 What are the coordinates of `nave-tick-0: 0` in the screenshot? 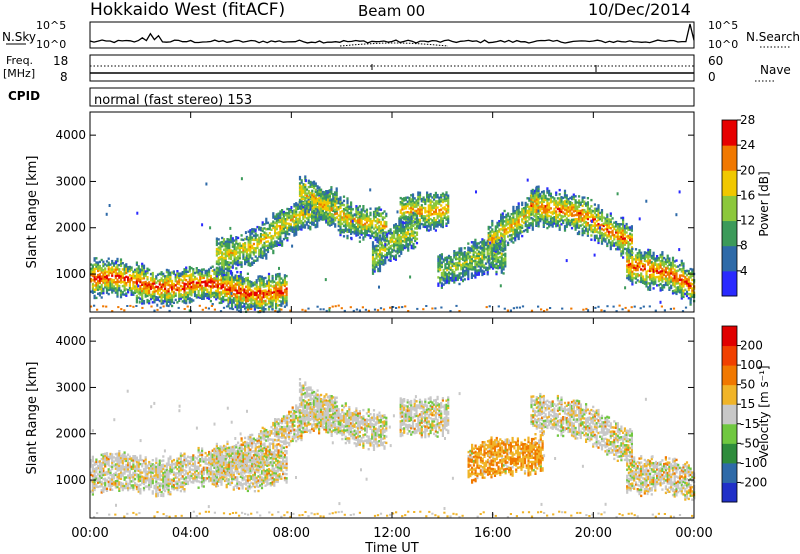 It's located at (712, 77).